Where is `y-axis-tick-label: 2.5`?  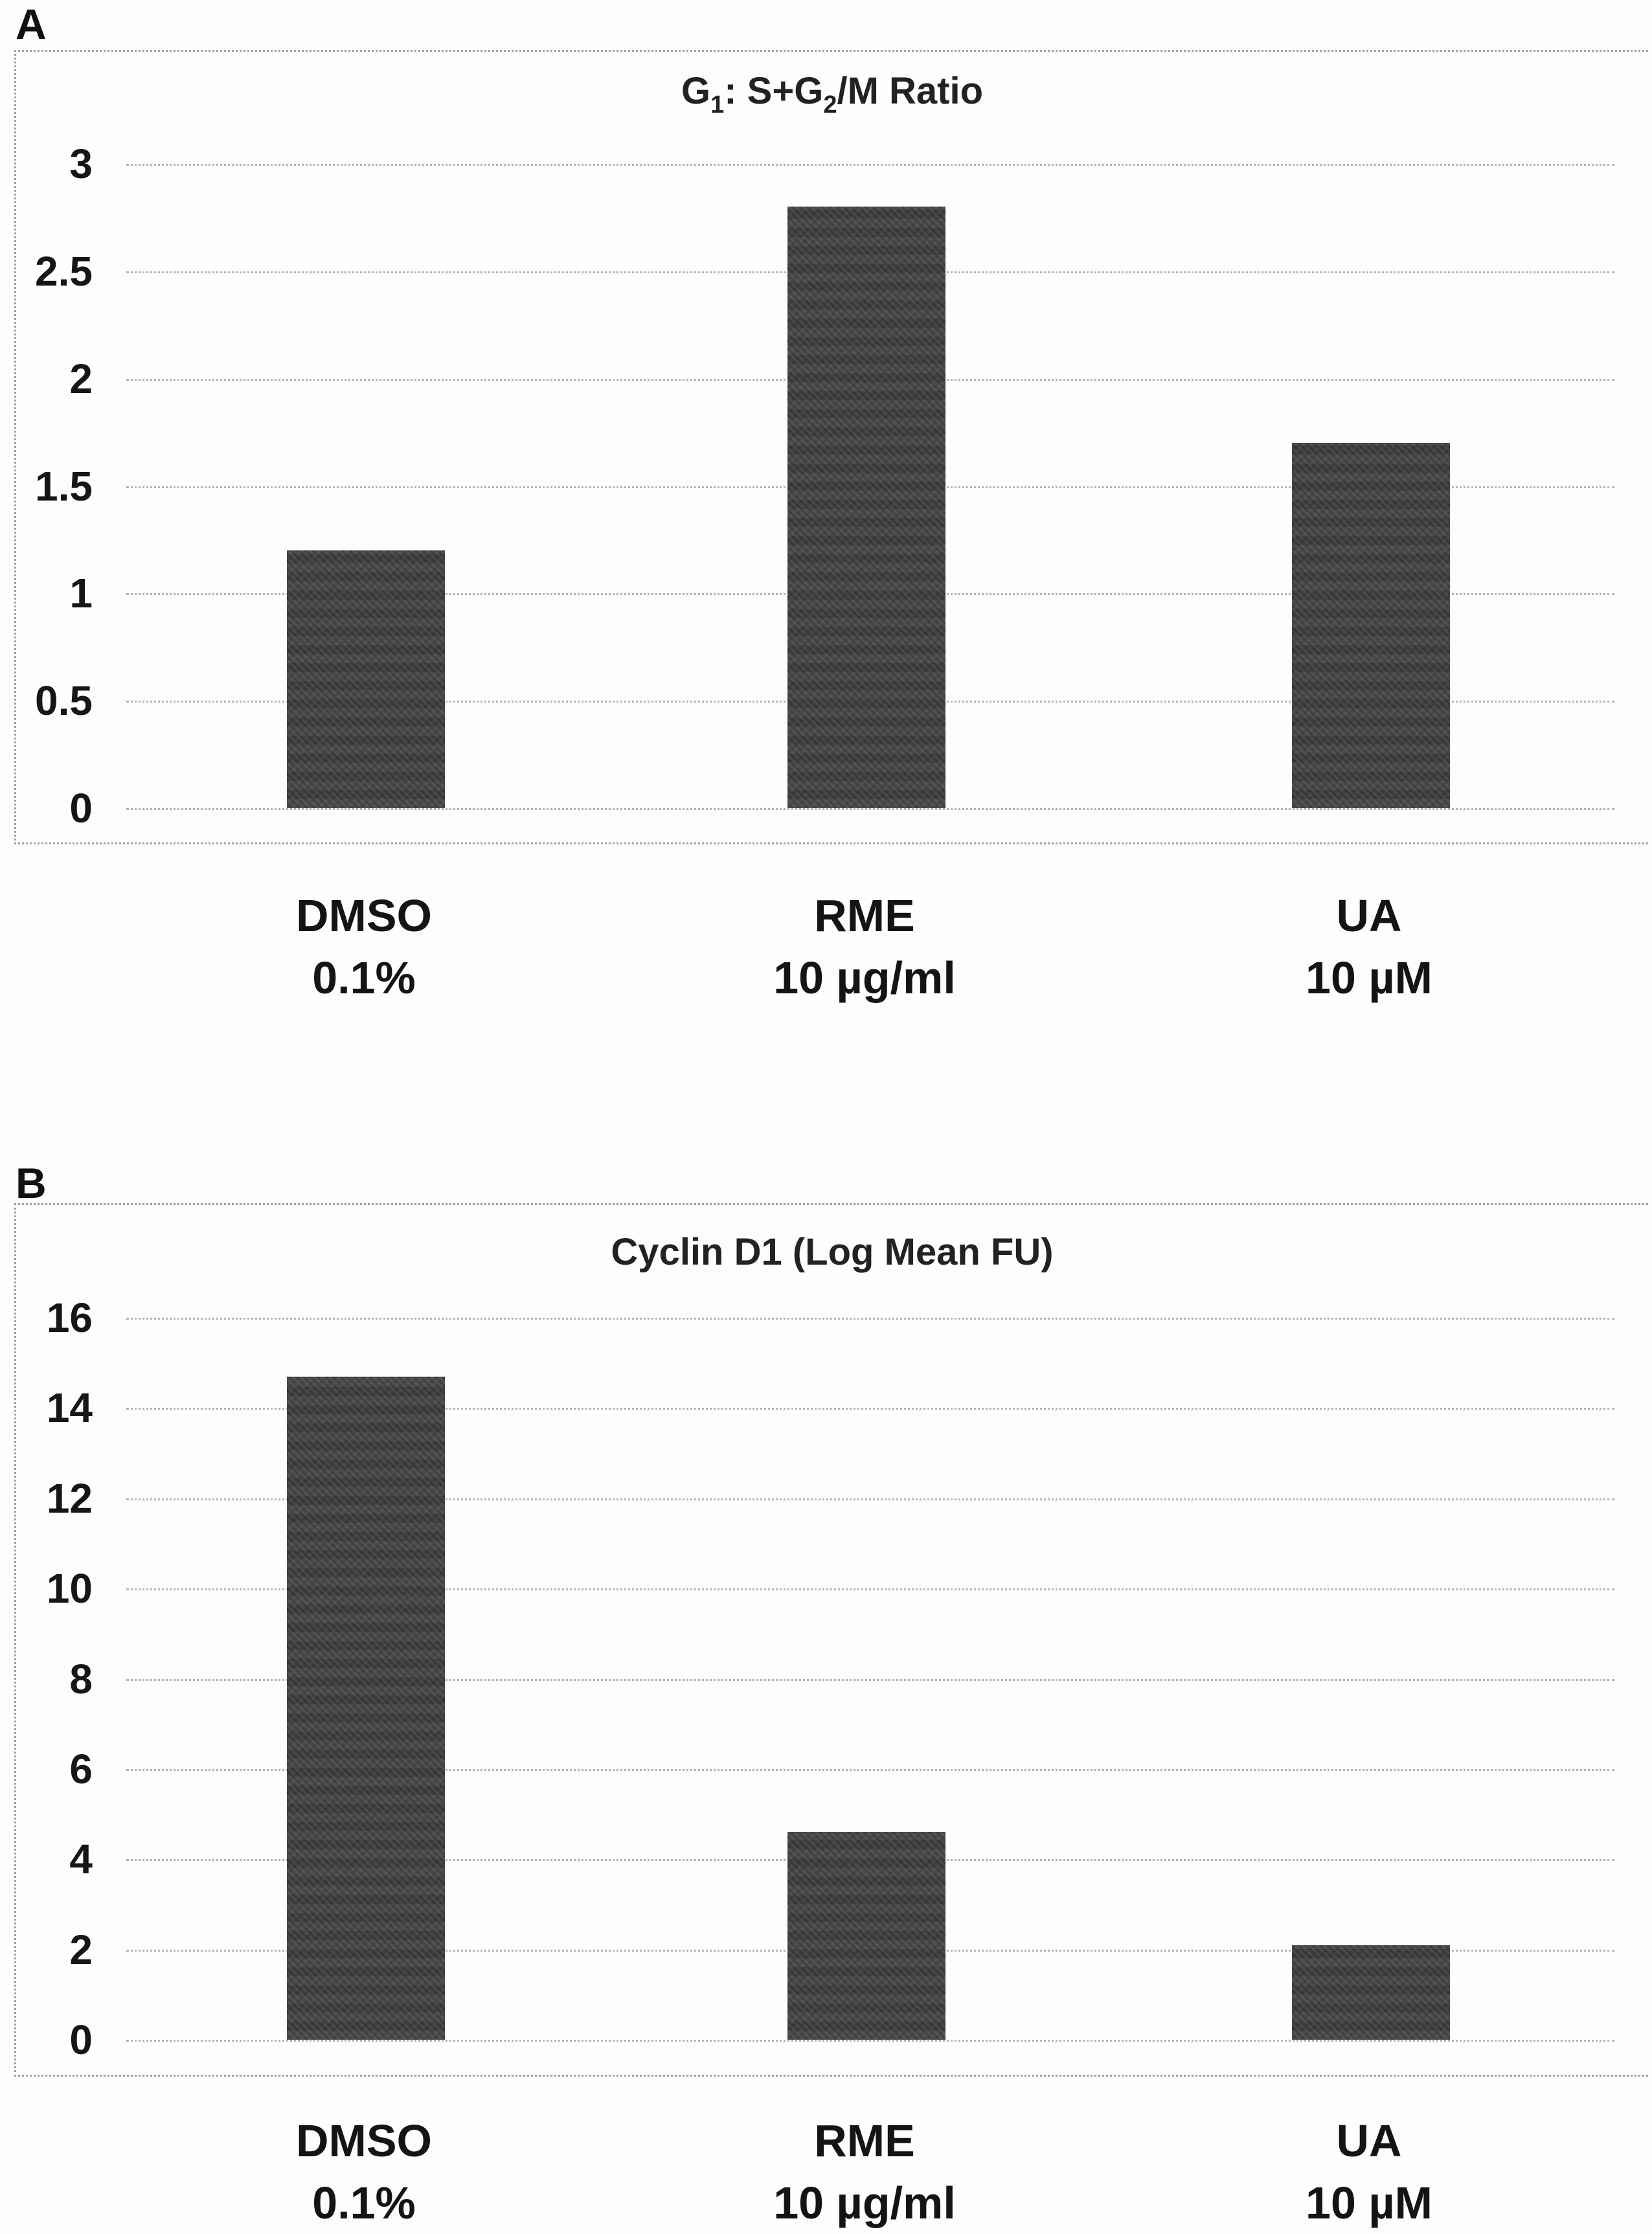 y-axis-tick-label: 2.5 is located at coordinates (64, 271).